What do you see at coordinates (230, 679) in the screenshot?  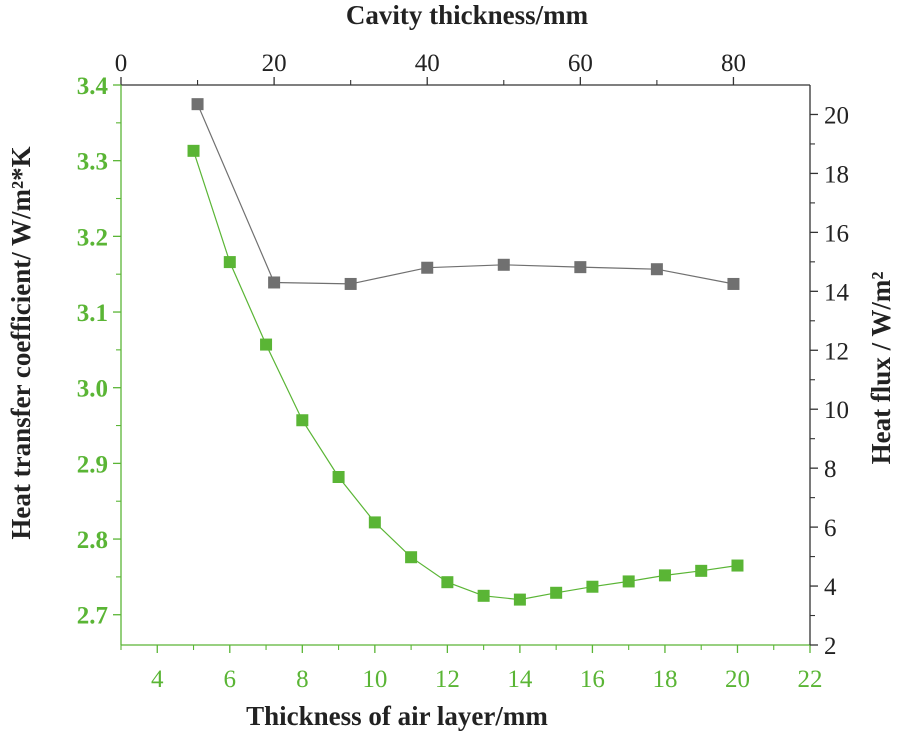 I see `bottom-tick-label: 6` at bounding box center [230, 679].